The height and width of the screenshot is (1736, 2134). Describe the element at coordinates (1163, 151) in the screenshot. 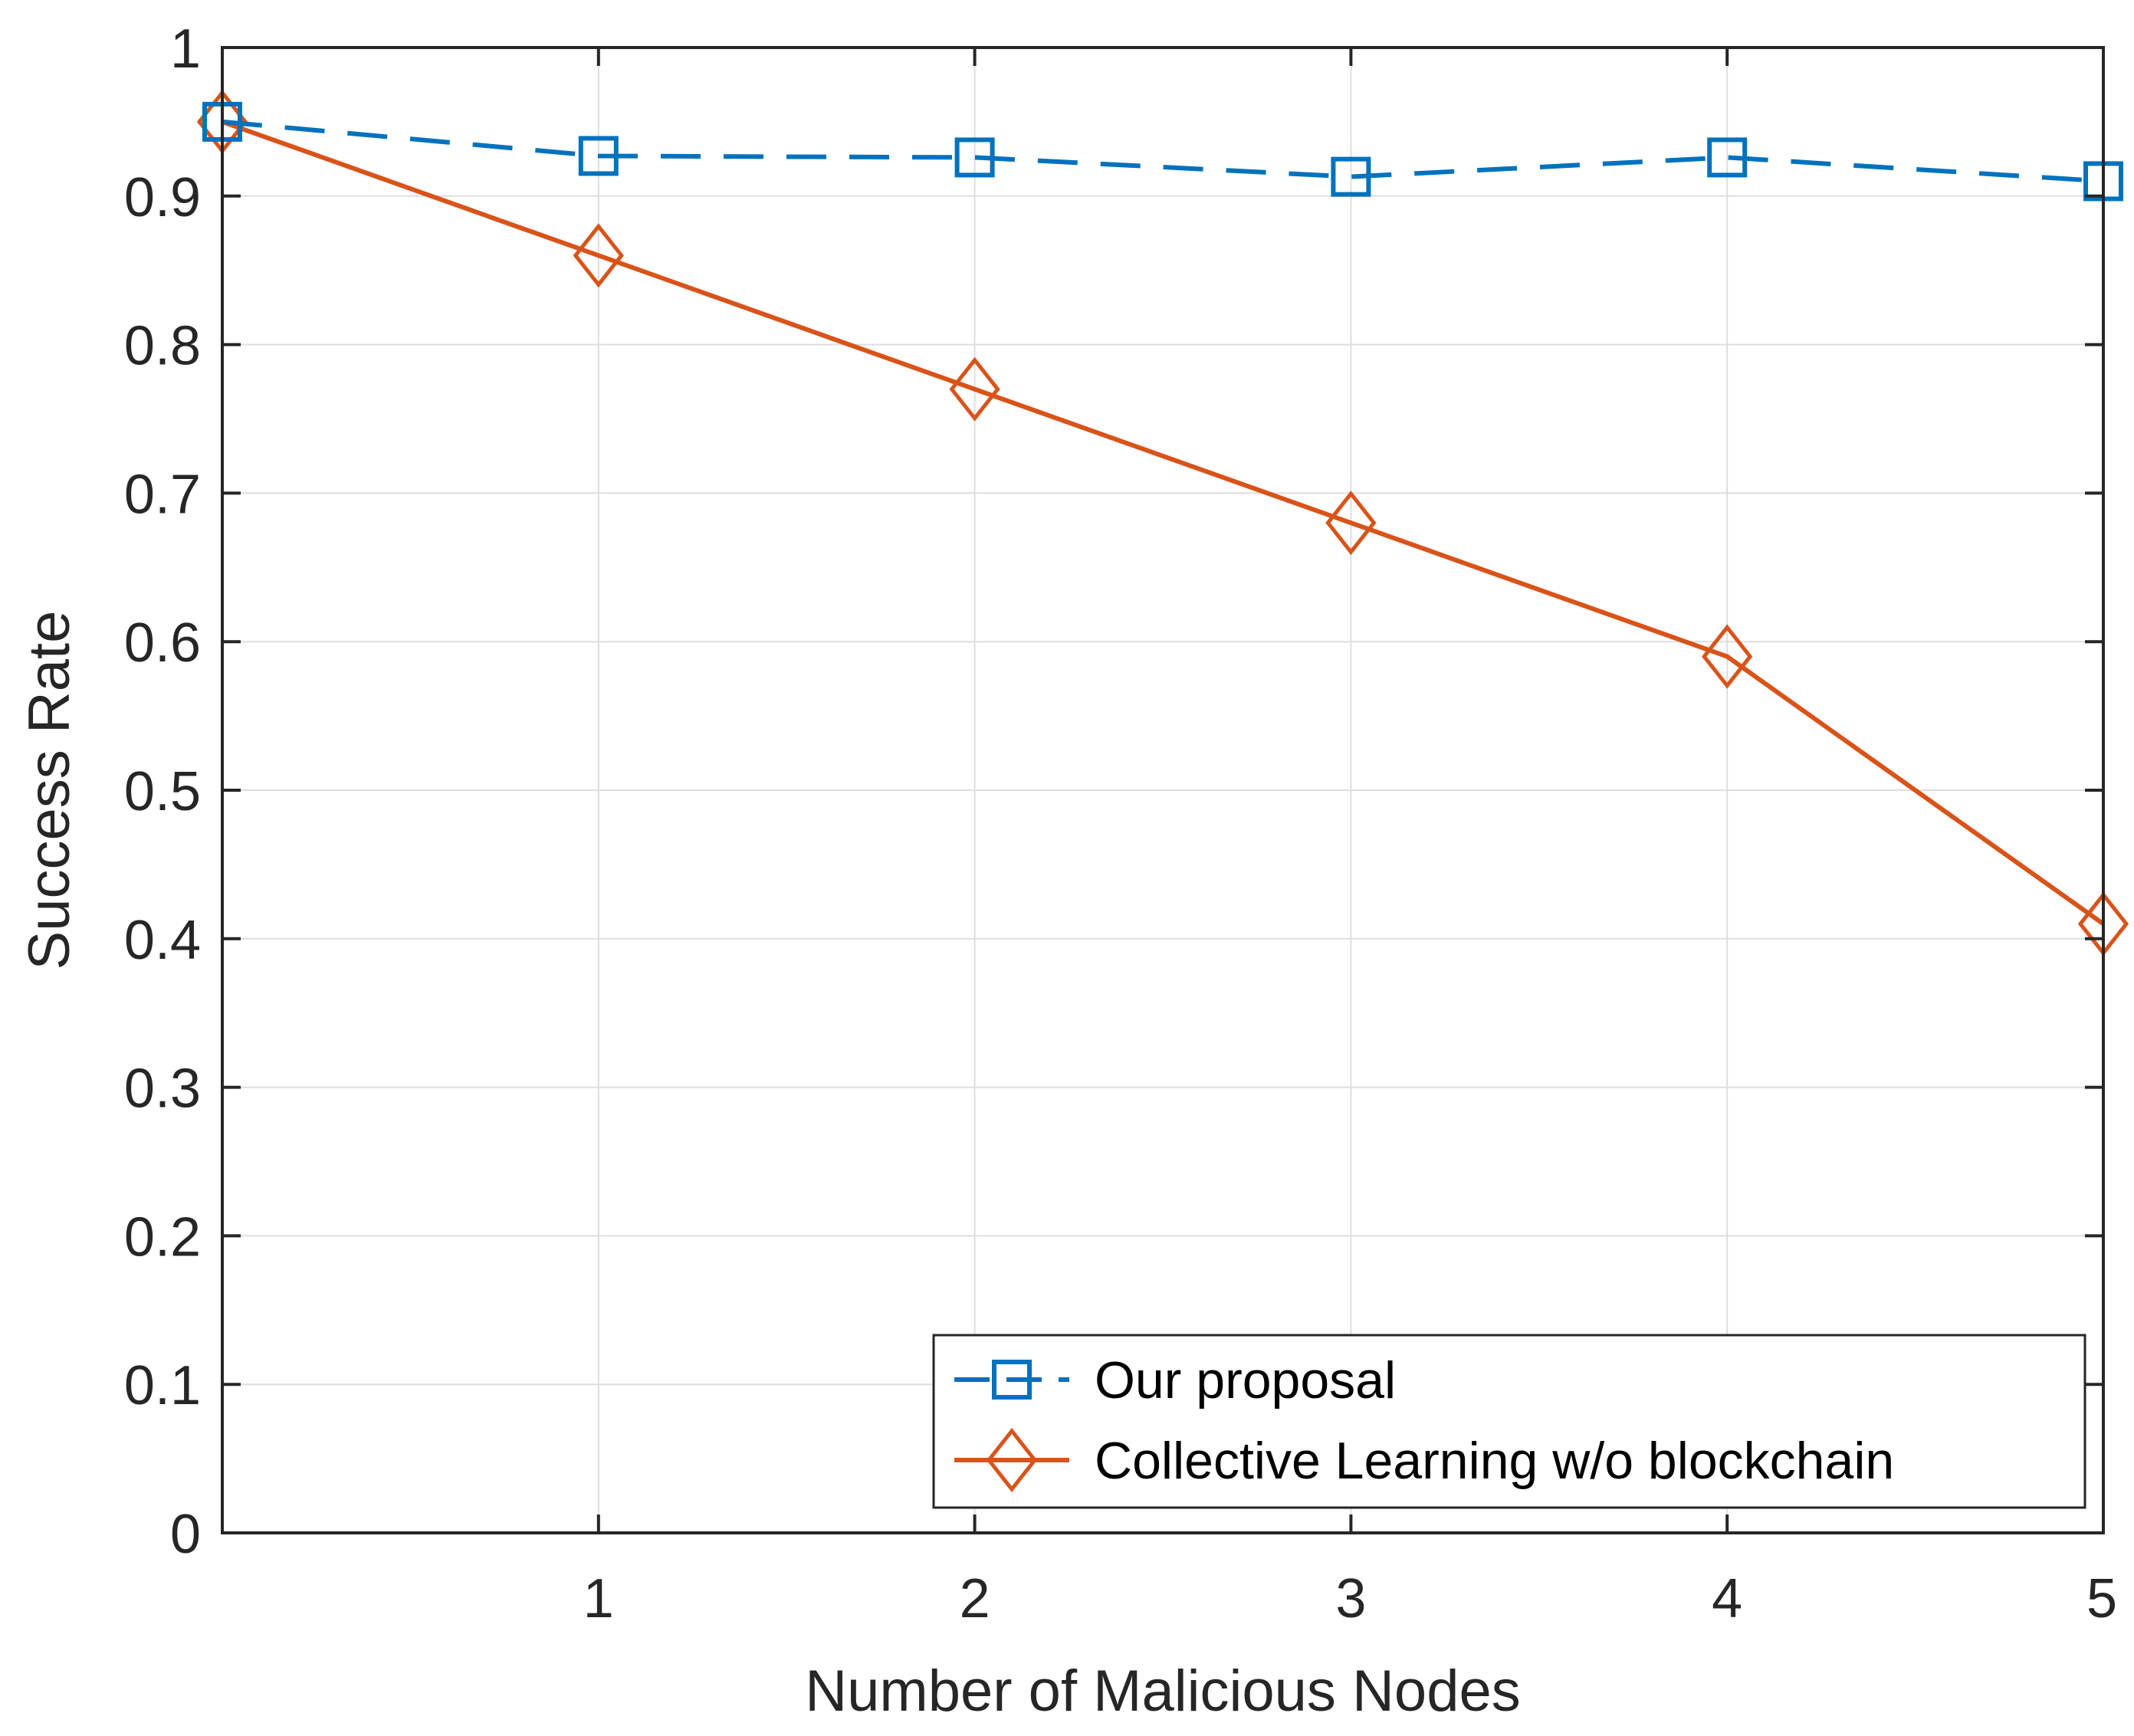

I see `series-line` at that location.